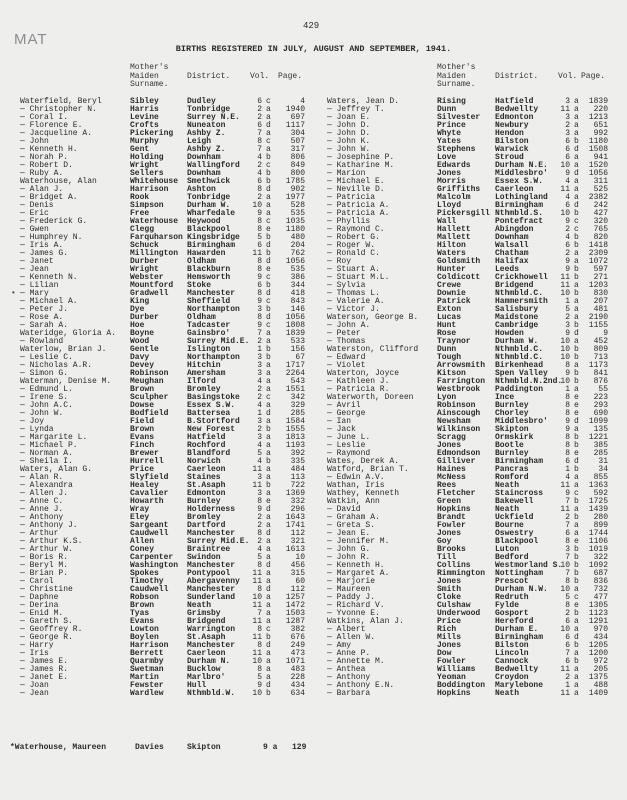 This screenshot has width=627, height=800. What do you see at coordinates (454, 229) in the screenshot?
I see `mother-maiden-surname: Hallett` at bounding box center [454, 229].